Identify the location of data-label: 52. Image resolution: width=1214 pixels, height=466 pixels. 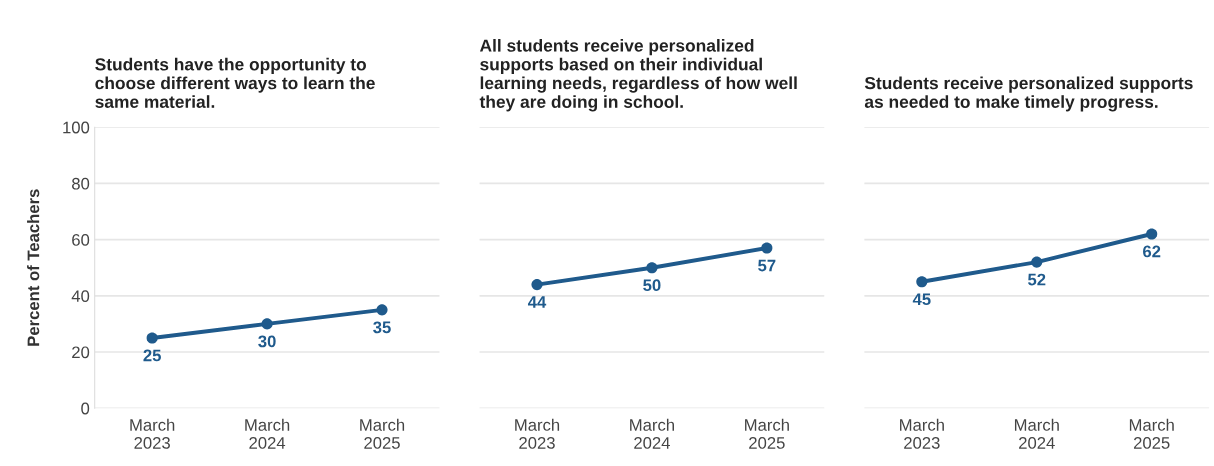
(1037, 279).